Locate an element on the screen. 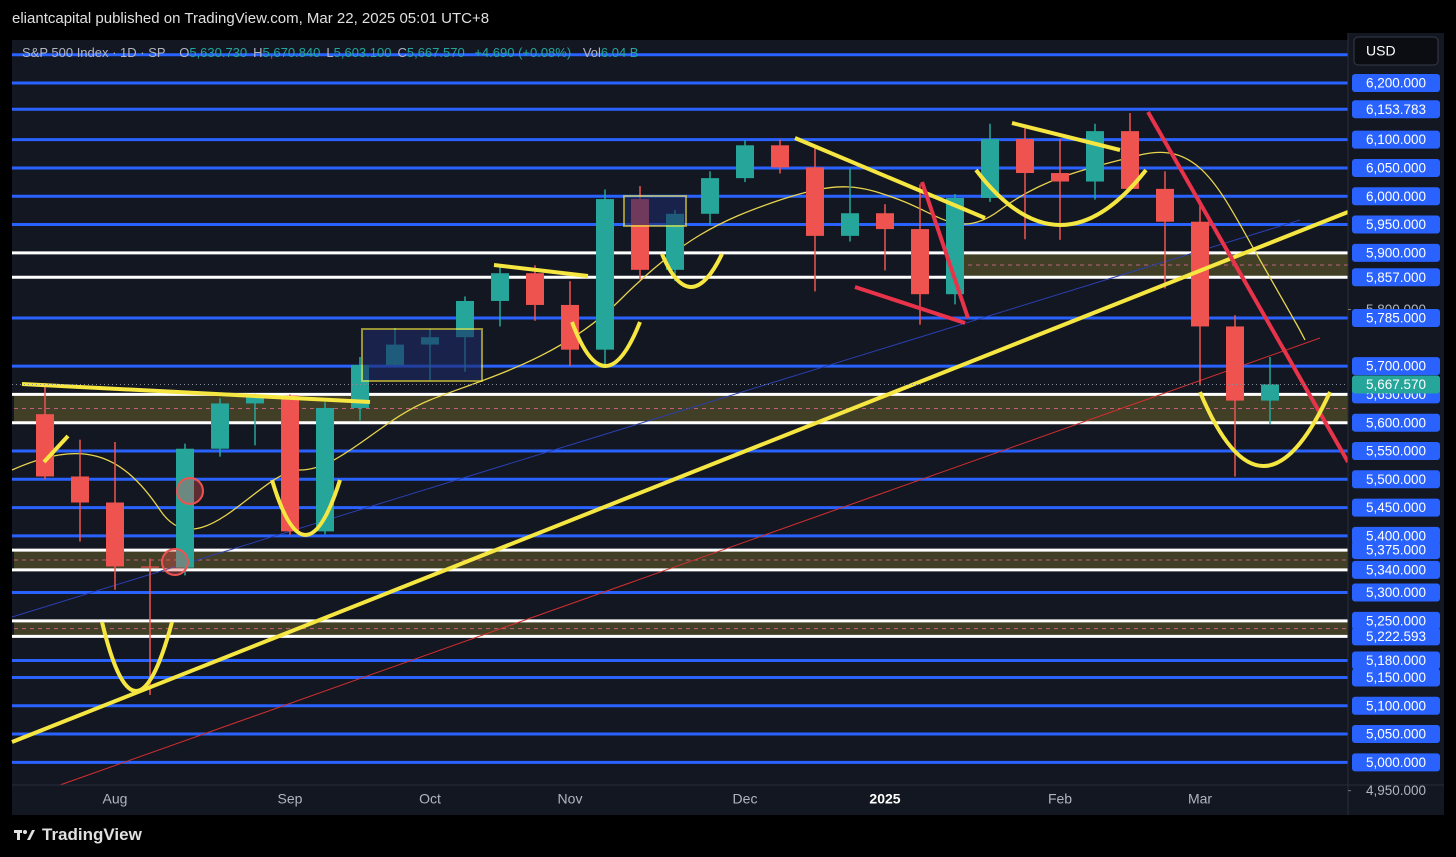 The height and width of the screenshot is (857, 1456). y-tick-label: 6,100.000 is located at coordinates (1396, 139).